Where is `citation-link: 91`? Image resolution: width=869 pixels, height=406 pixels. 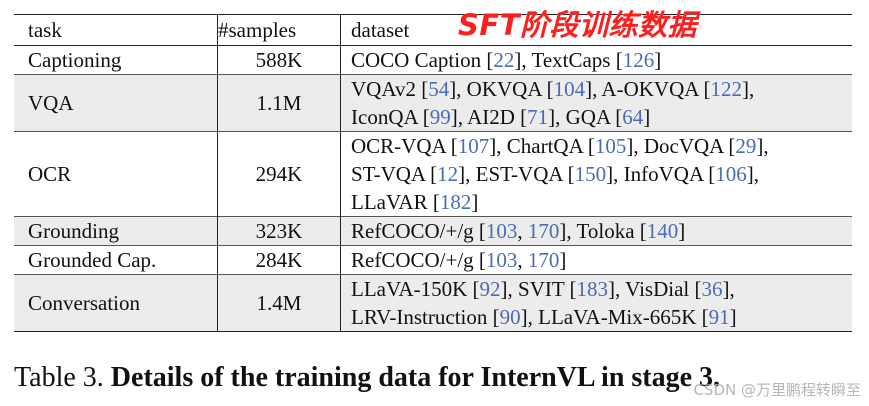
citation-link: 91 is located at coordinates (719, 317).